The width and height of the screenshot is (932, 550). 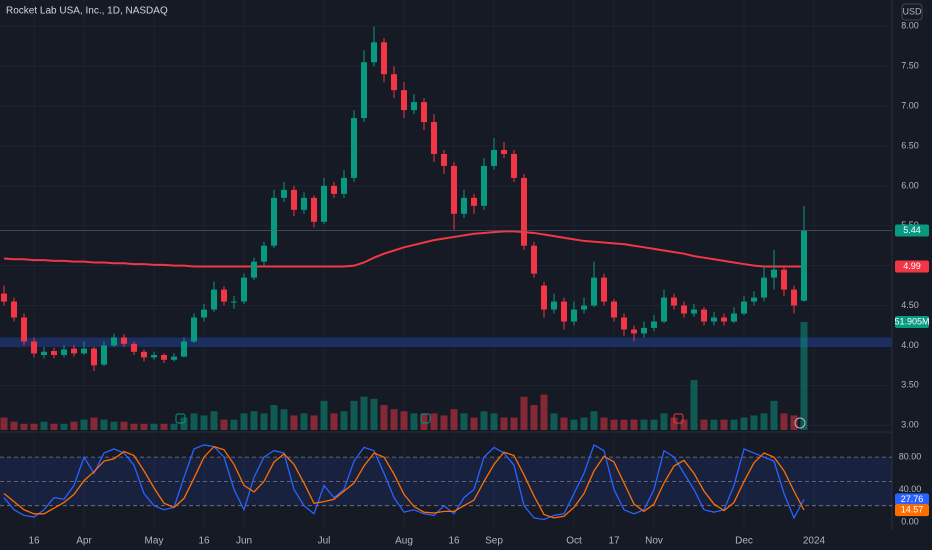 What do you see at coordinates (494, 541) in the screenshot?
I see `x-tick-label: Sep` at bounding box center [494, 541].